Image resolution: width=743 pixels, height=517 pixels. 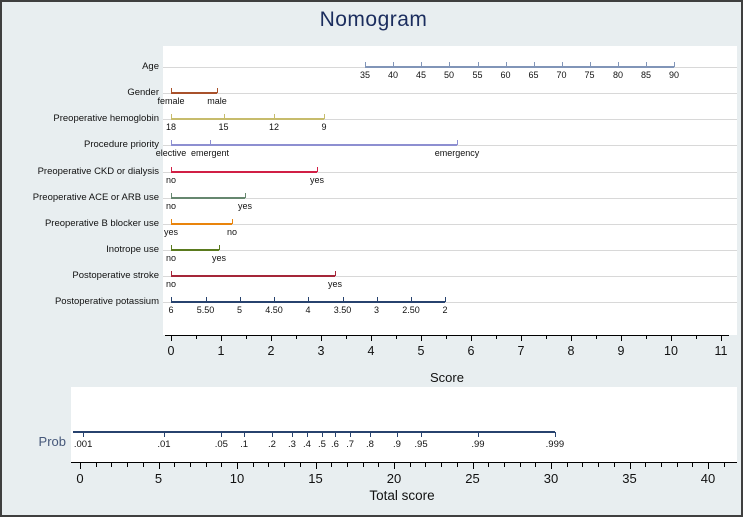 What do you see at coordinates (321, 351) in the screenshot?
I see `score-tick-label: 3` at bounding box center [321, 351].